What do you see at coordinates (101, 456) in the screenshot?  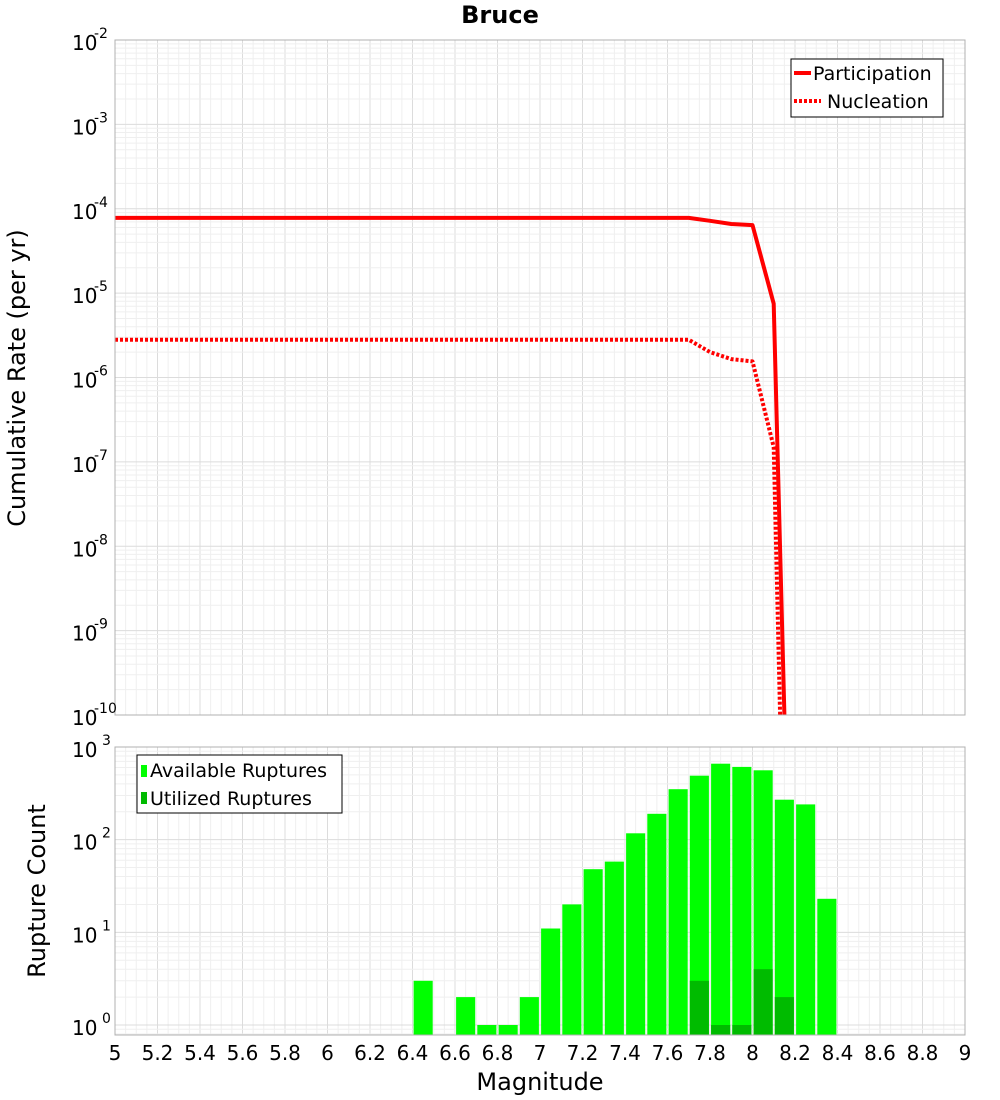 I see `top-y-tick-exponent: -7` at bounding box center [101, 456].